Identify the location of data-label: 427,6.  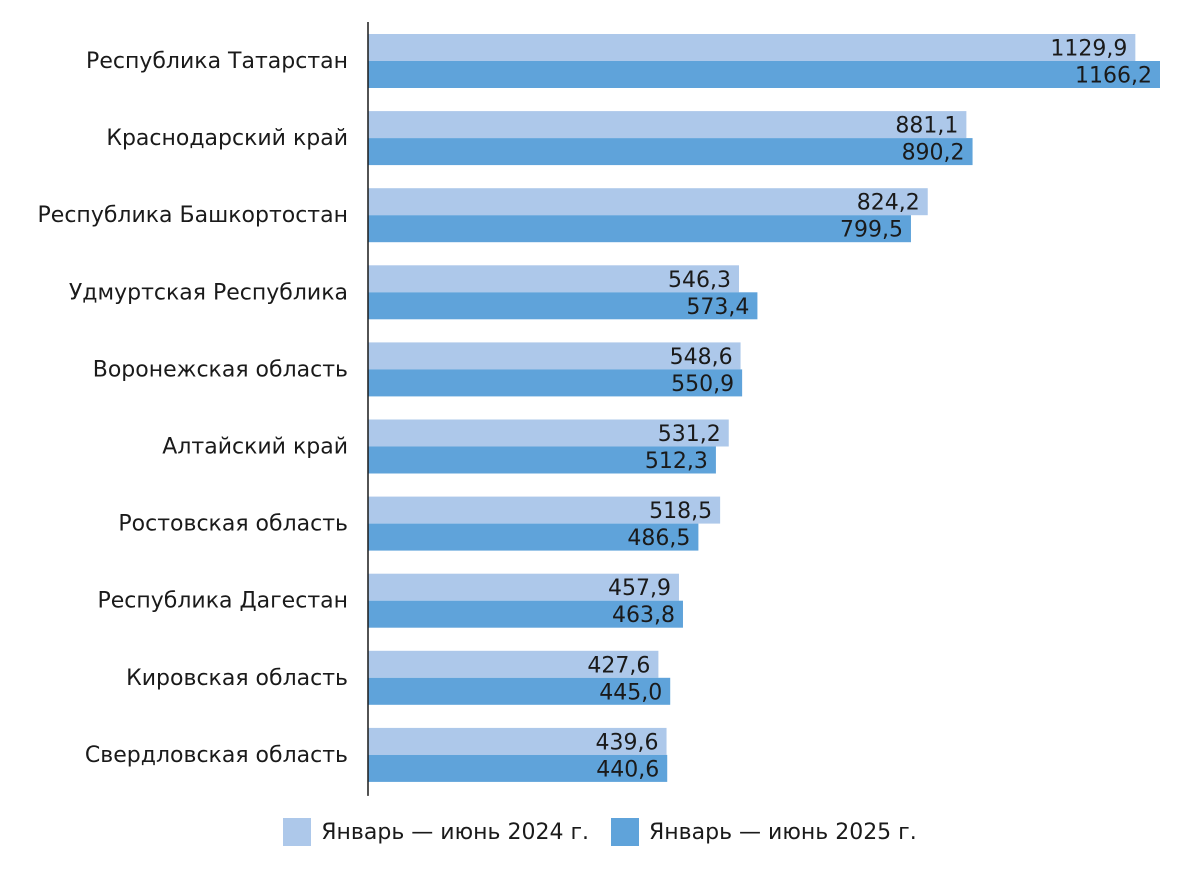
(618, 665).